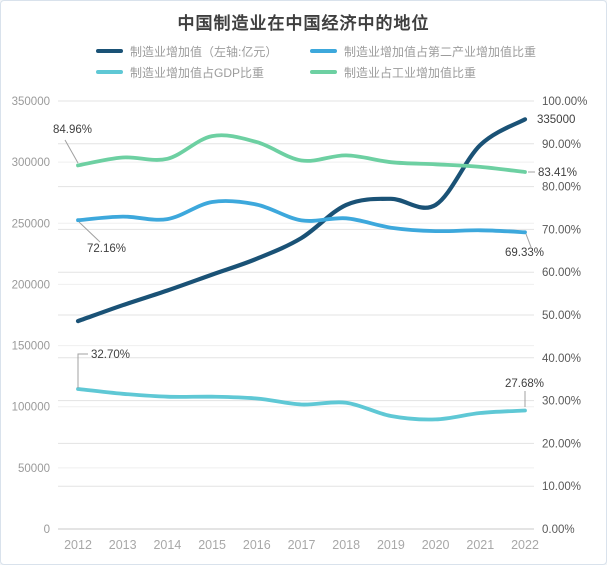 Image resolution: width=607 pixels, height=565 pixels. What do you see at coordinates (561, 273) in the screenshot?
I see `y-axis-label-right: 60.00%` at bounding box center [561, 273].